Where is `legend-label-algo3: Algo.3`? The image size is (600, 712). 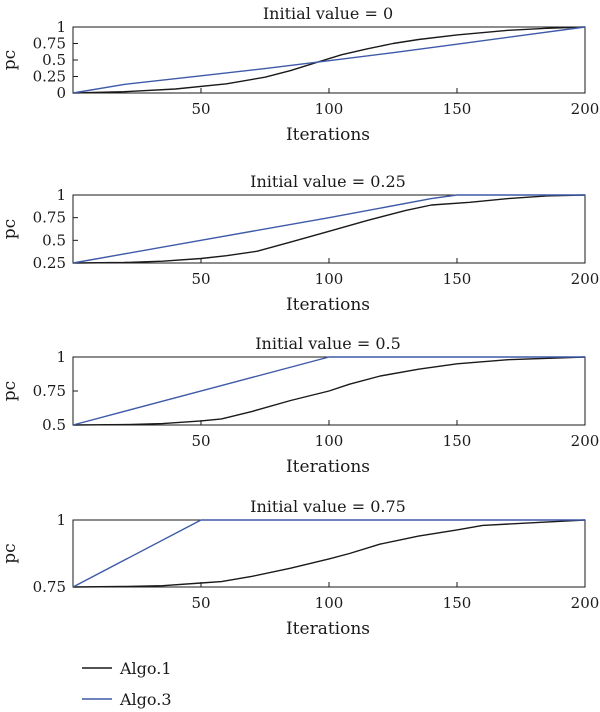
legend-label-algo3: Algo.3 is located at coordinates (145, 699).